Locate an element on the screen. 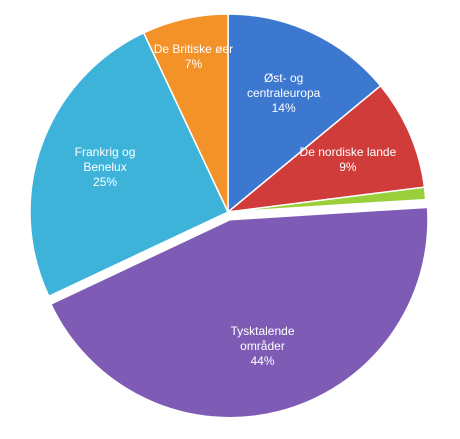  slice-name: Øst- og centraleuropa is located at coordinates (283, 86).